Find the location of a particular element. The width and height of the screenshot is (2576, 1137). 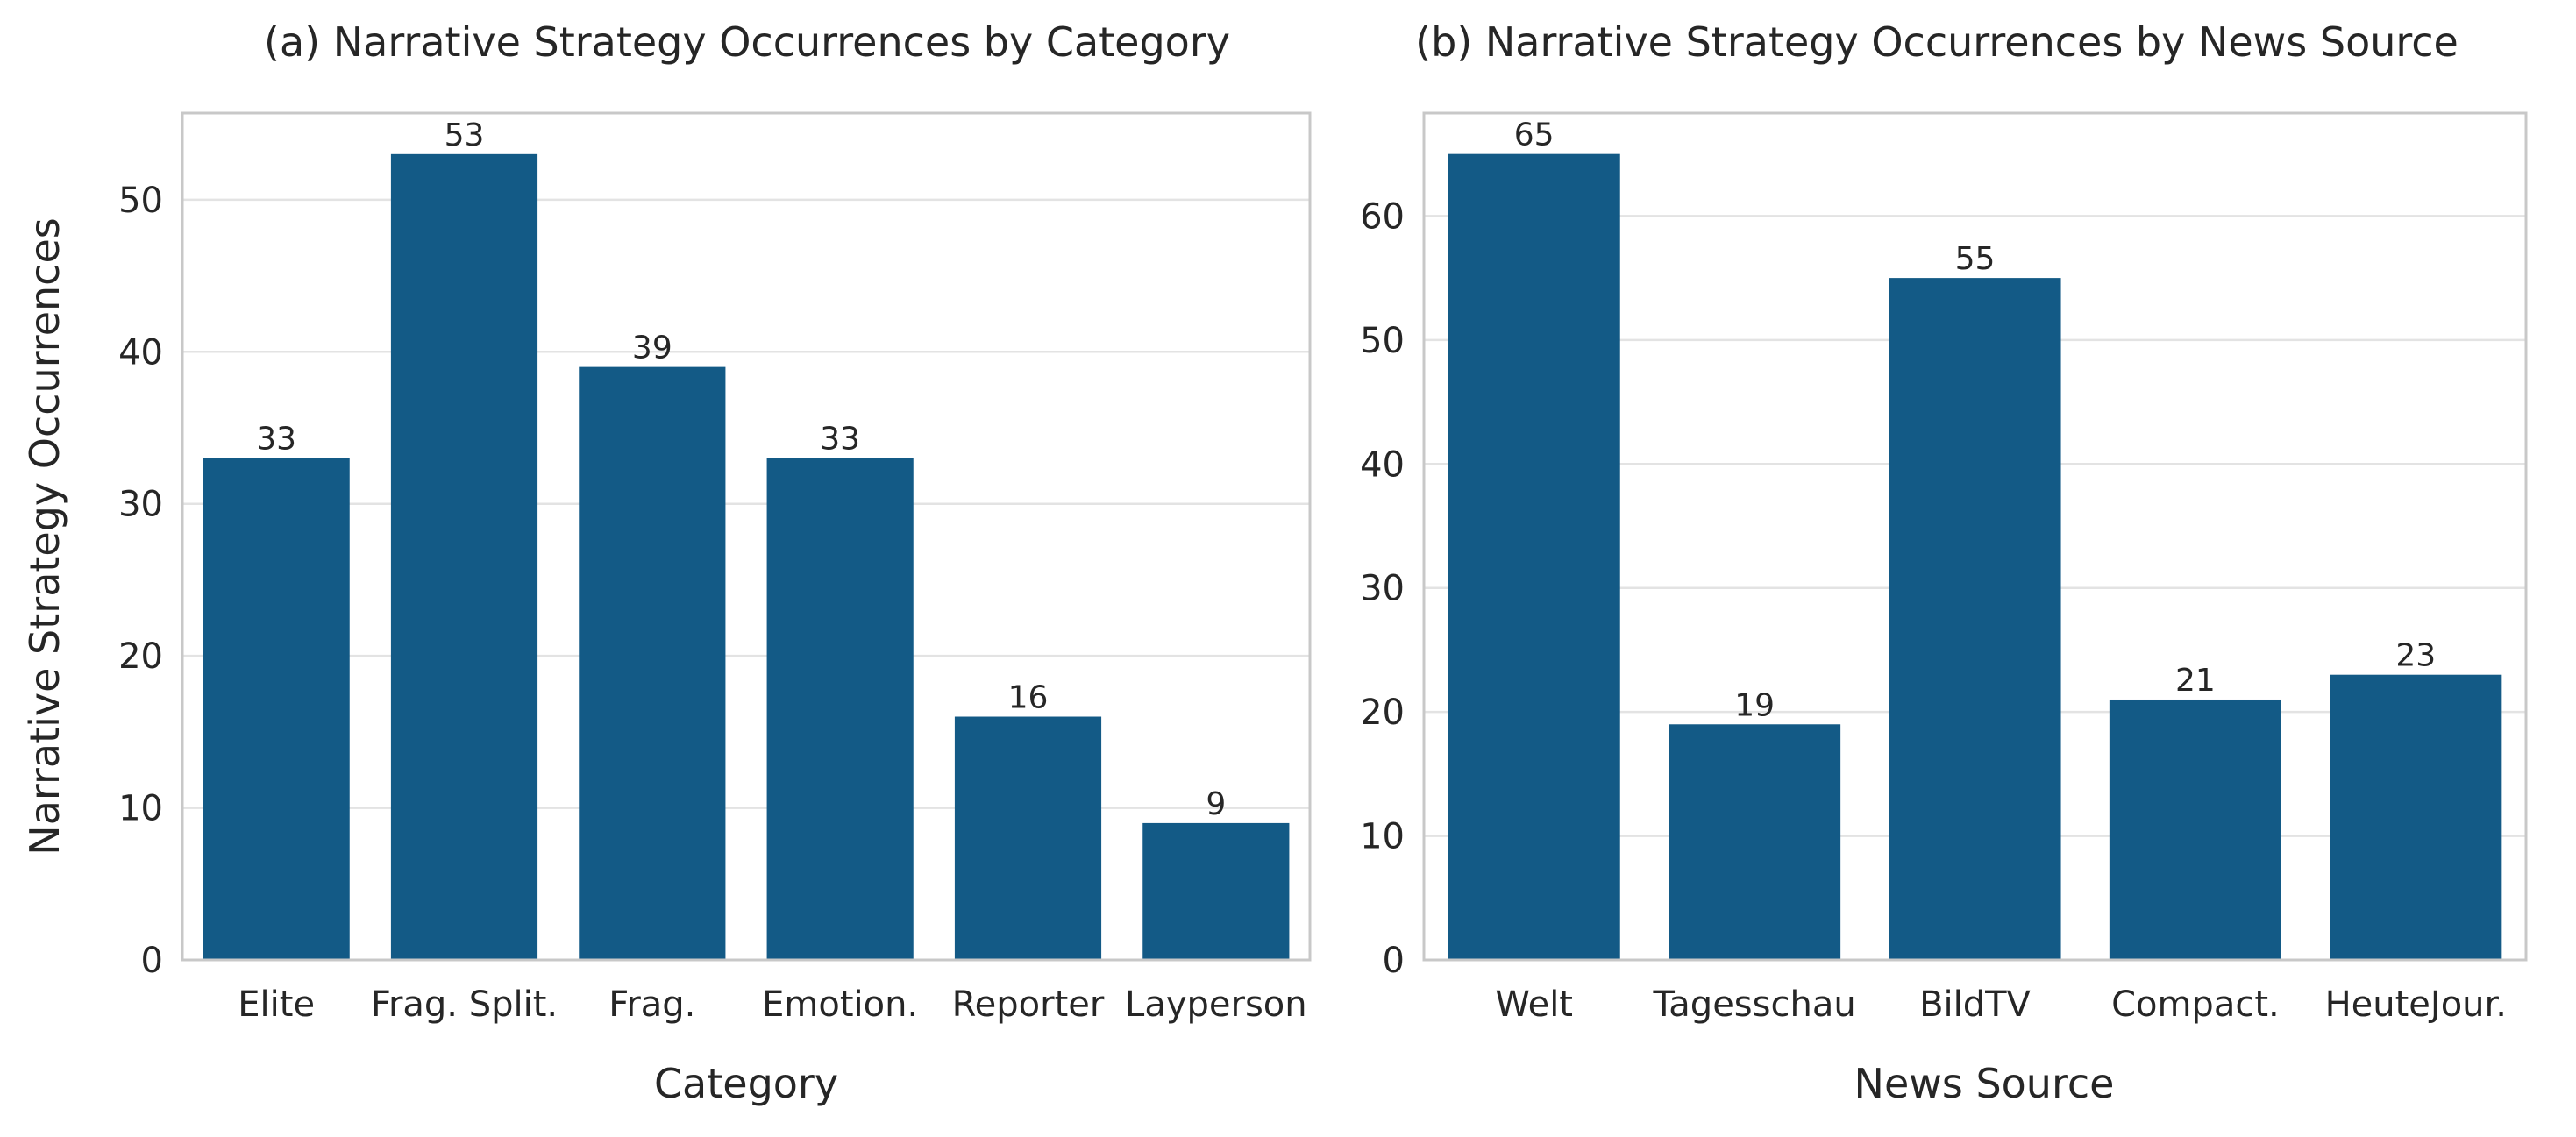

data-label: 39 is located at coordinates (652, 348).